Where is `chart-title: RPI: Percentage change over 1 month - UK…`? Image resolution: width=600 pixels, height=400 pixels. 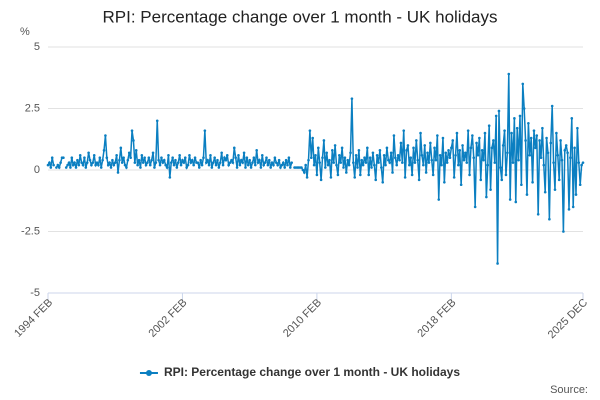 chart-title: RPI: Percentage change over 1 month - UK… is located at coordinates (300, 16).